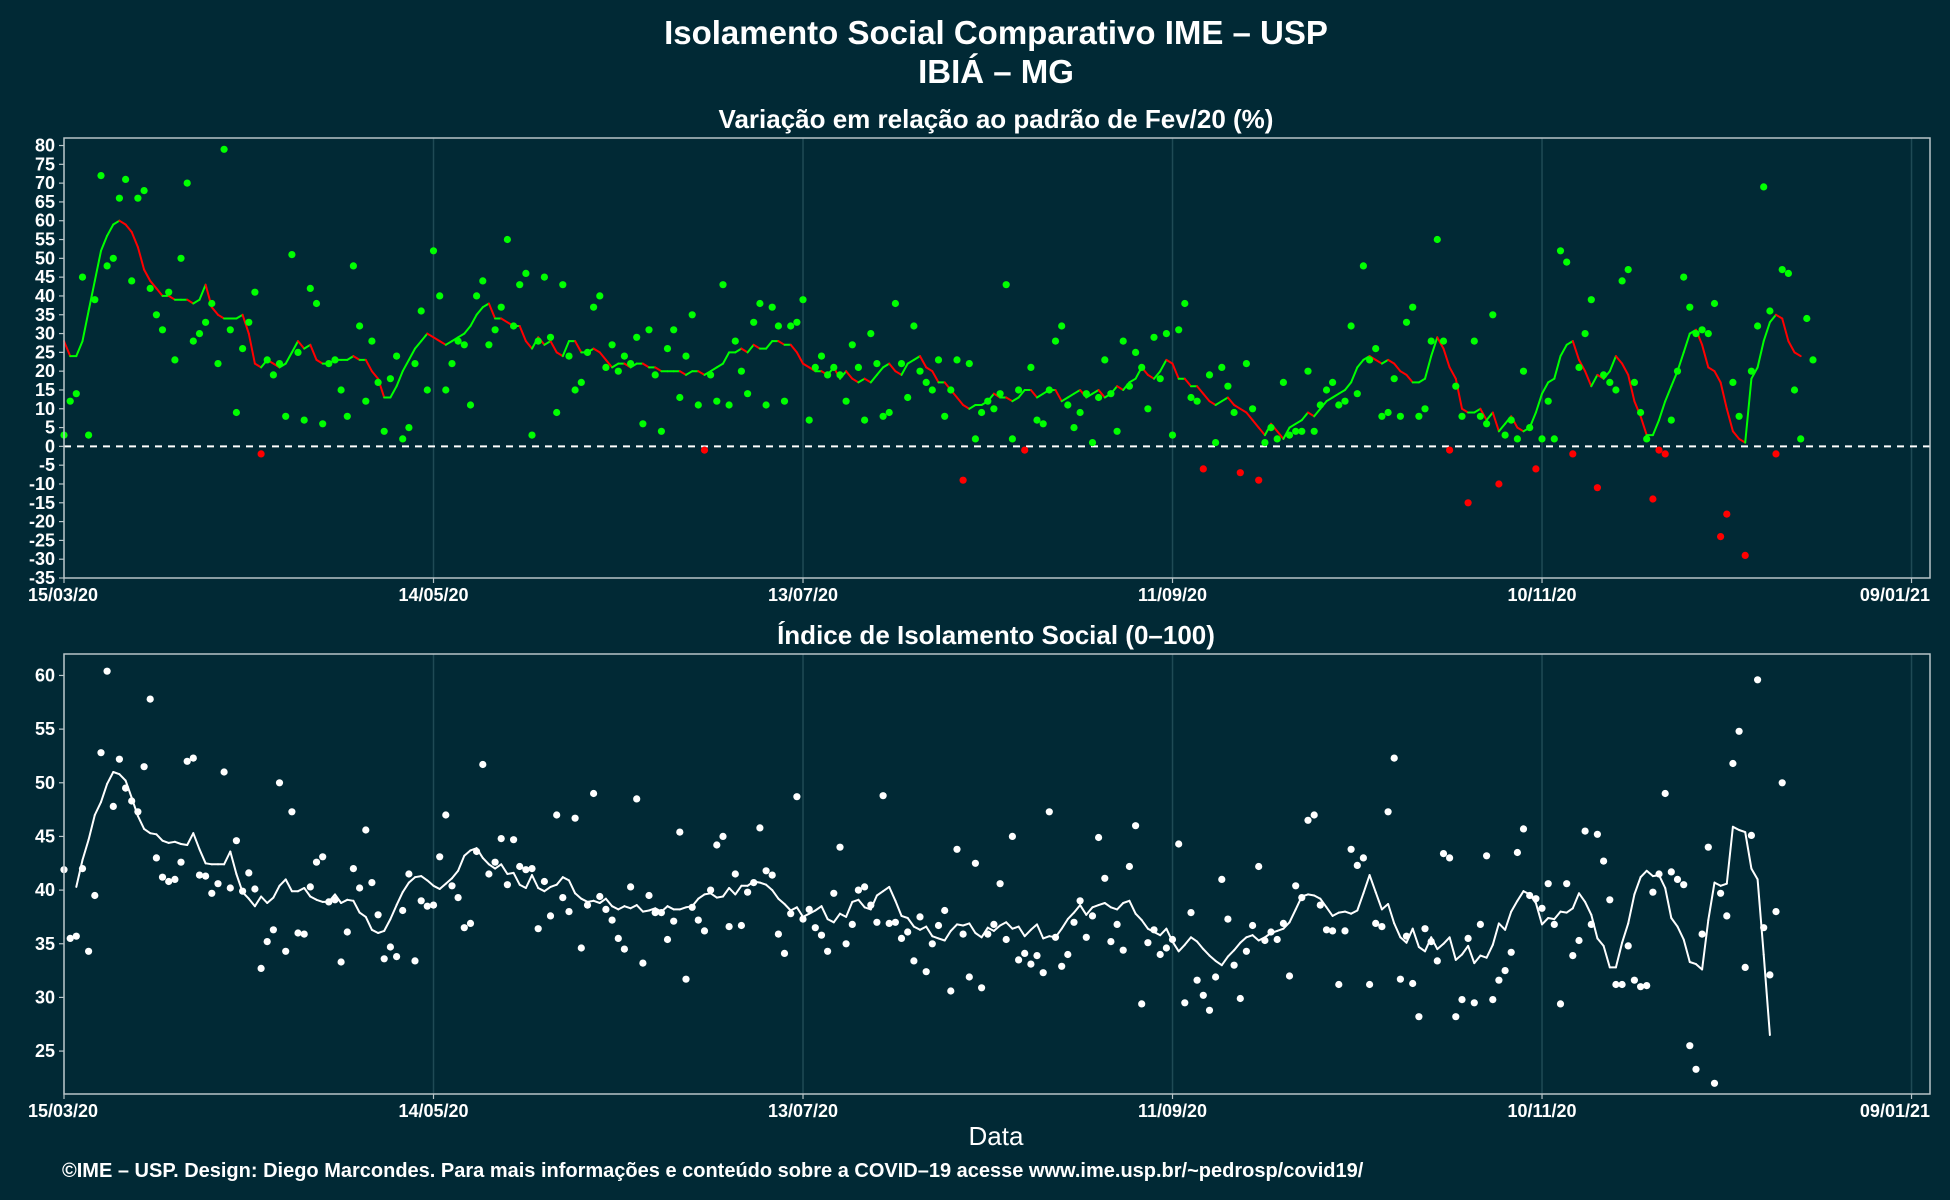 Image resolution: width=1950 pixels, height=1200 pixels. I want to click on index-y-axis: 60 55 50 45 40 35 30 25, so click(49, 863).